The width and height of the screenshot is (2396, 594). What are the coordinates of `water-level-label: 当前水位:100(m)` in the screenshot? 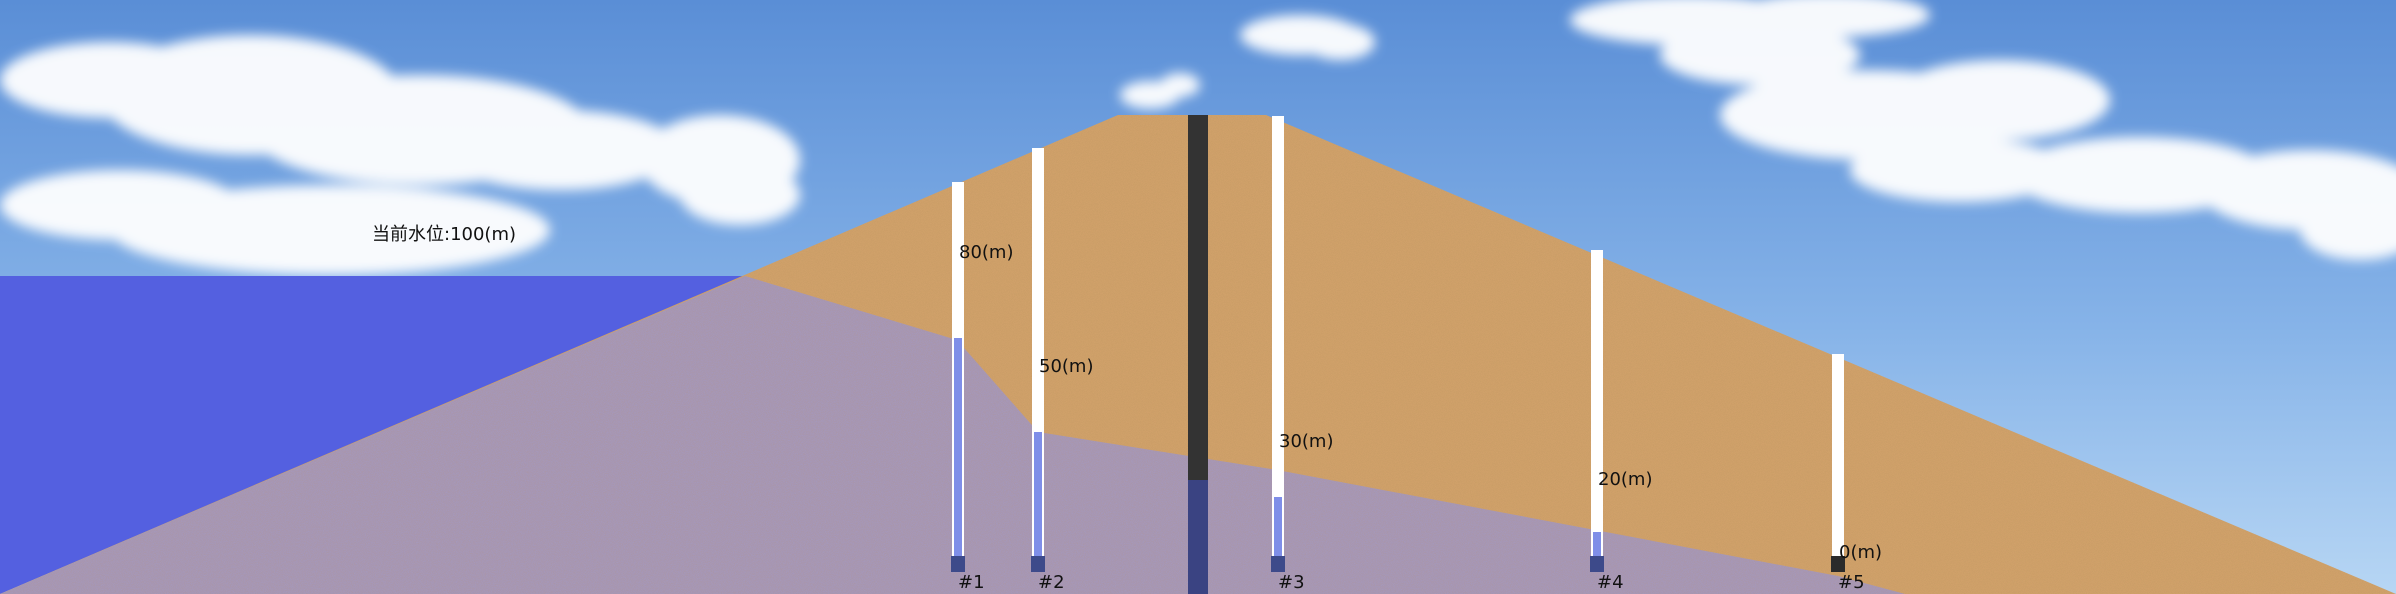 It's located at (444, 234).